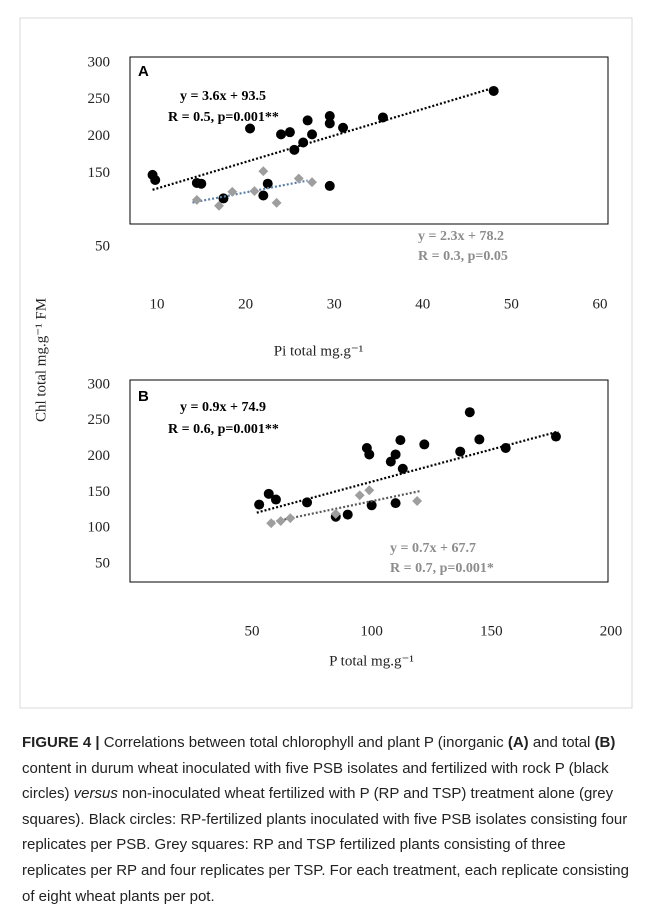  I want to click on x-tick-label: 40, so click(422, 304).